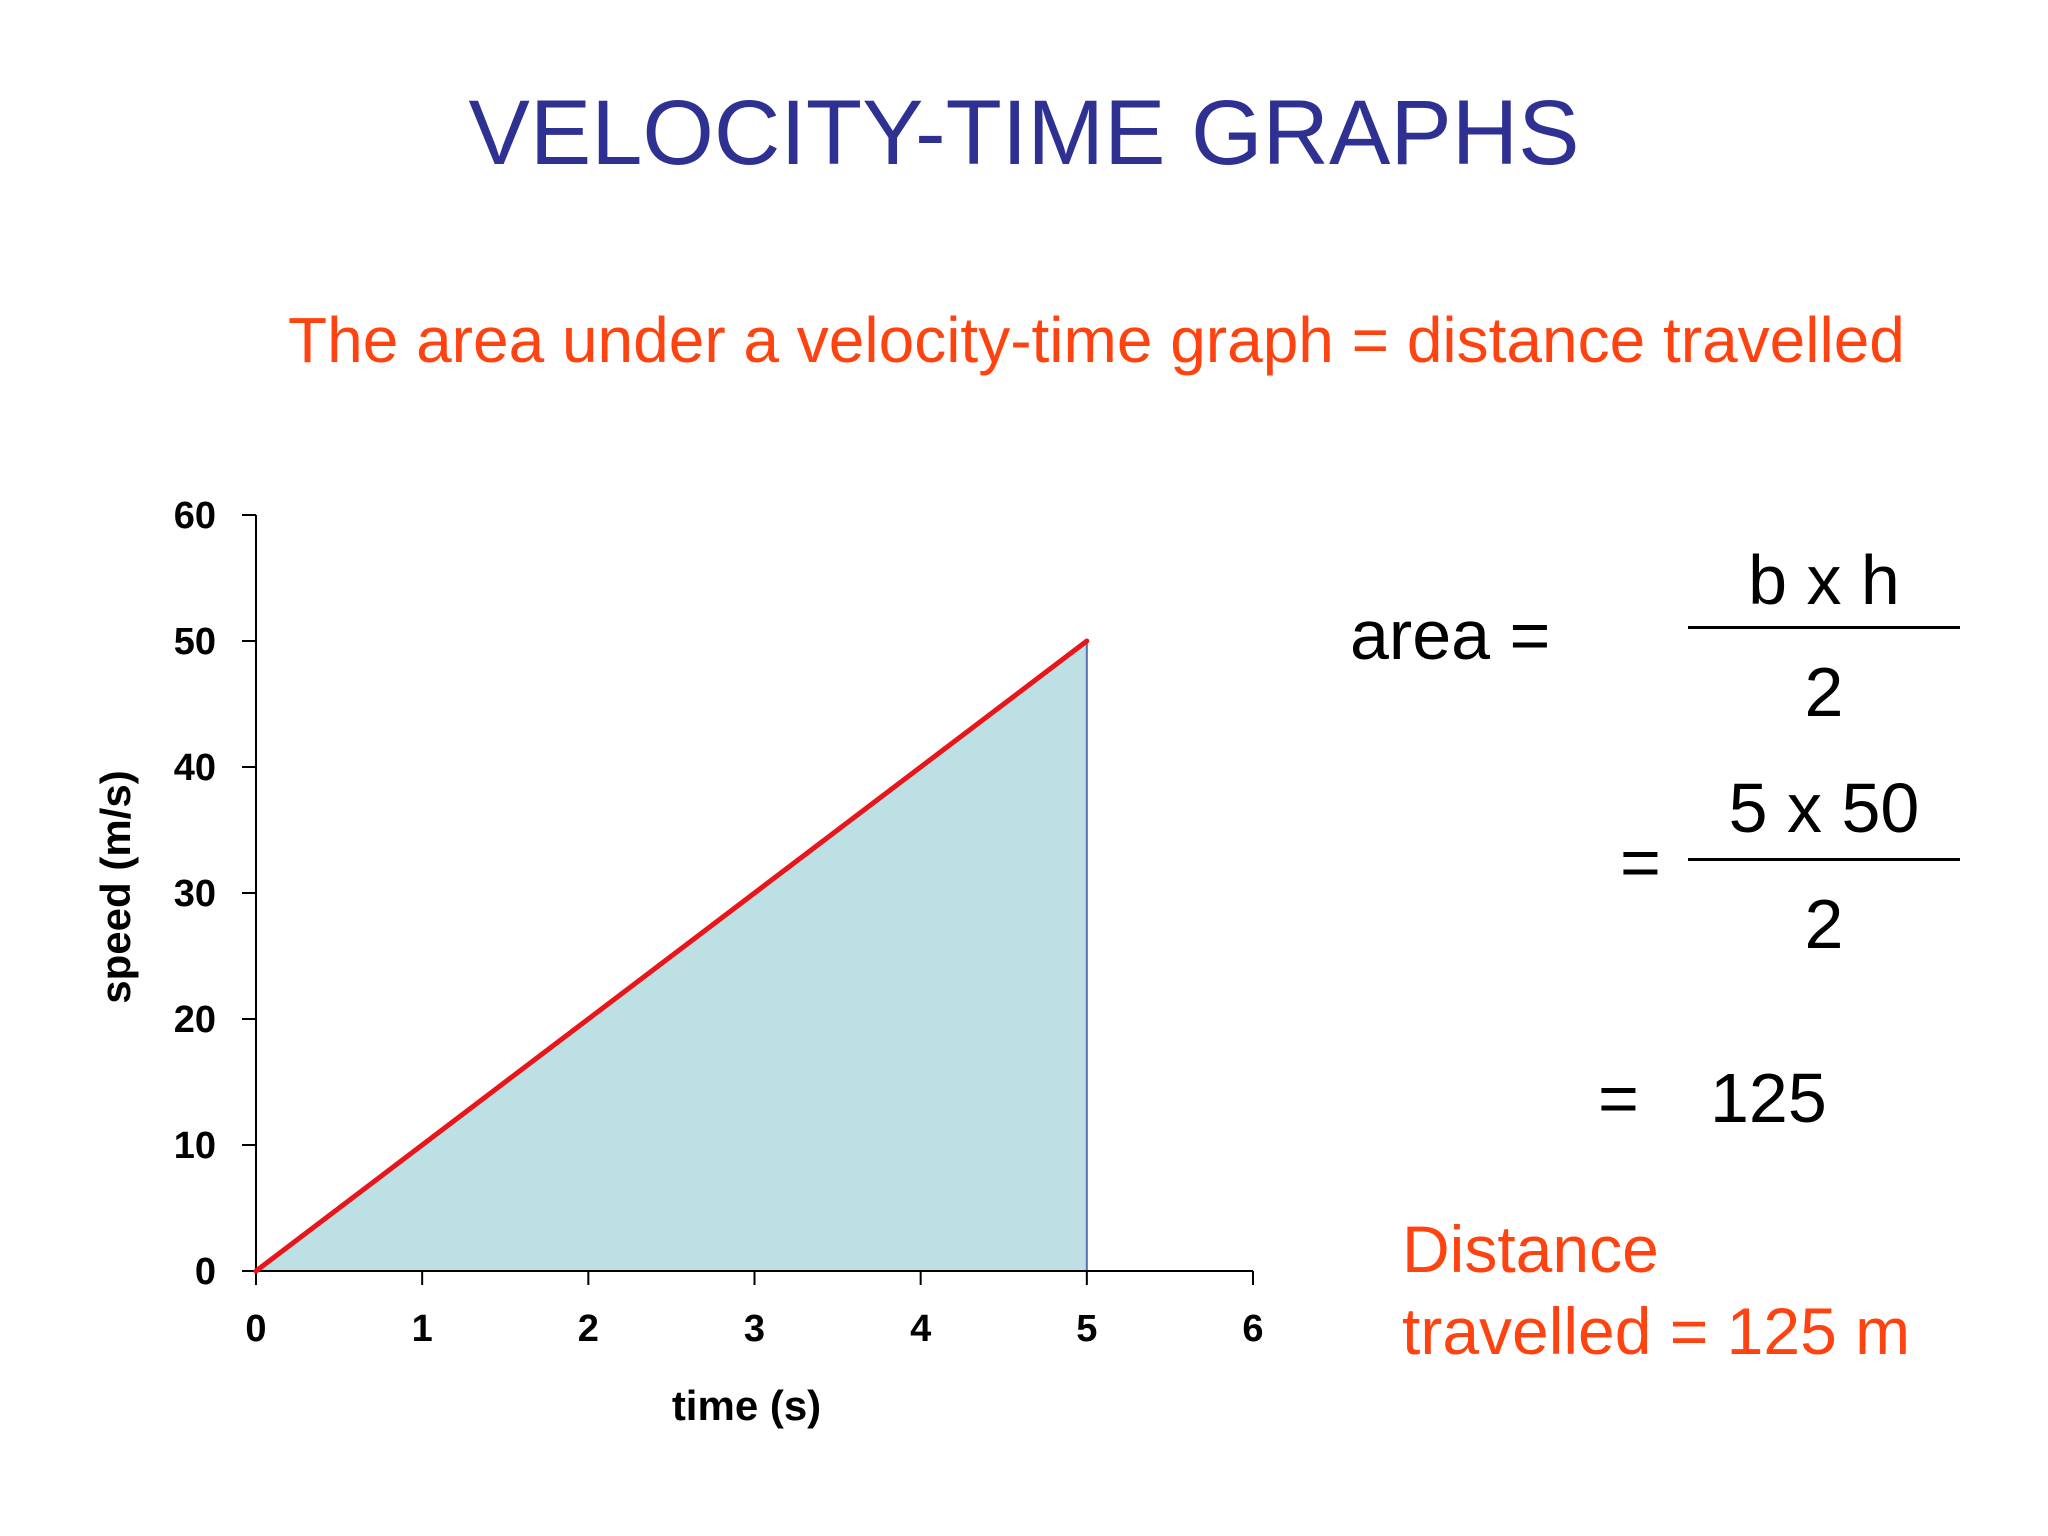 Image resolution: width=2048 pixels, height=1536 pixels. Describe the element at coordinates (115, 886) in the screenshot. I see `y-axis-title: speed (m/s)` at that location.